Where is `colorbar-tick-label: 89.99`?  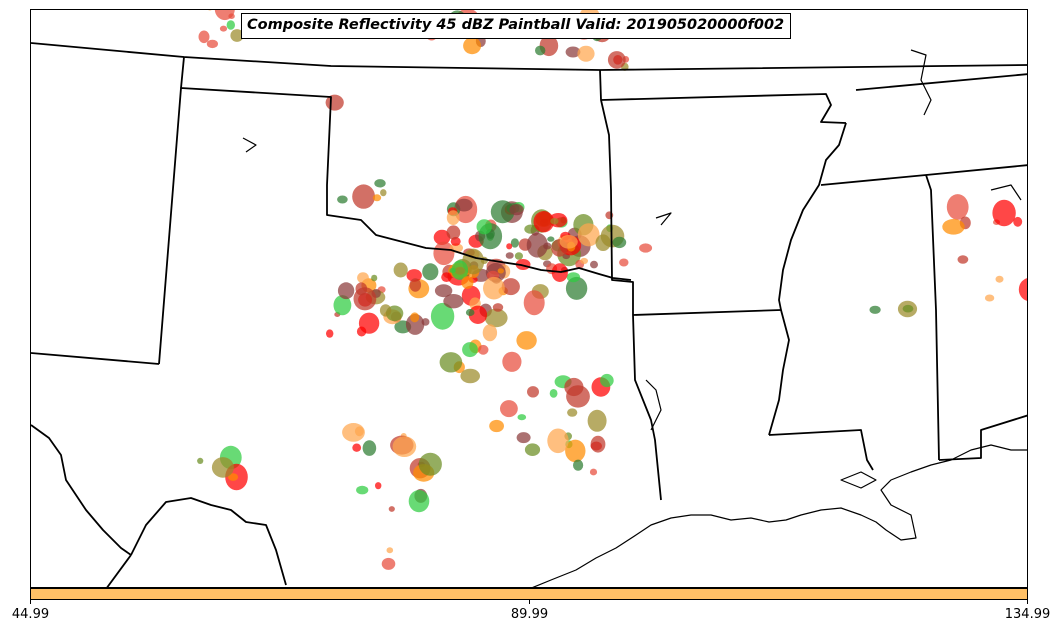 colorbar-tick-label: 89.99 is located at coordinates (529, 614).